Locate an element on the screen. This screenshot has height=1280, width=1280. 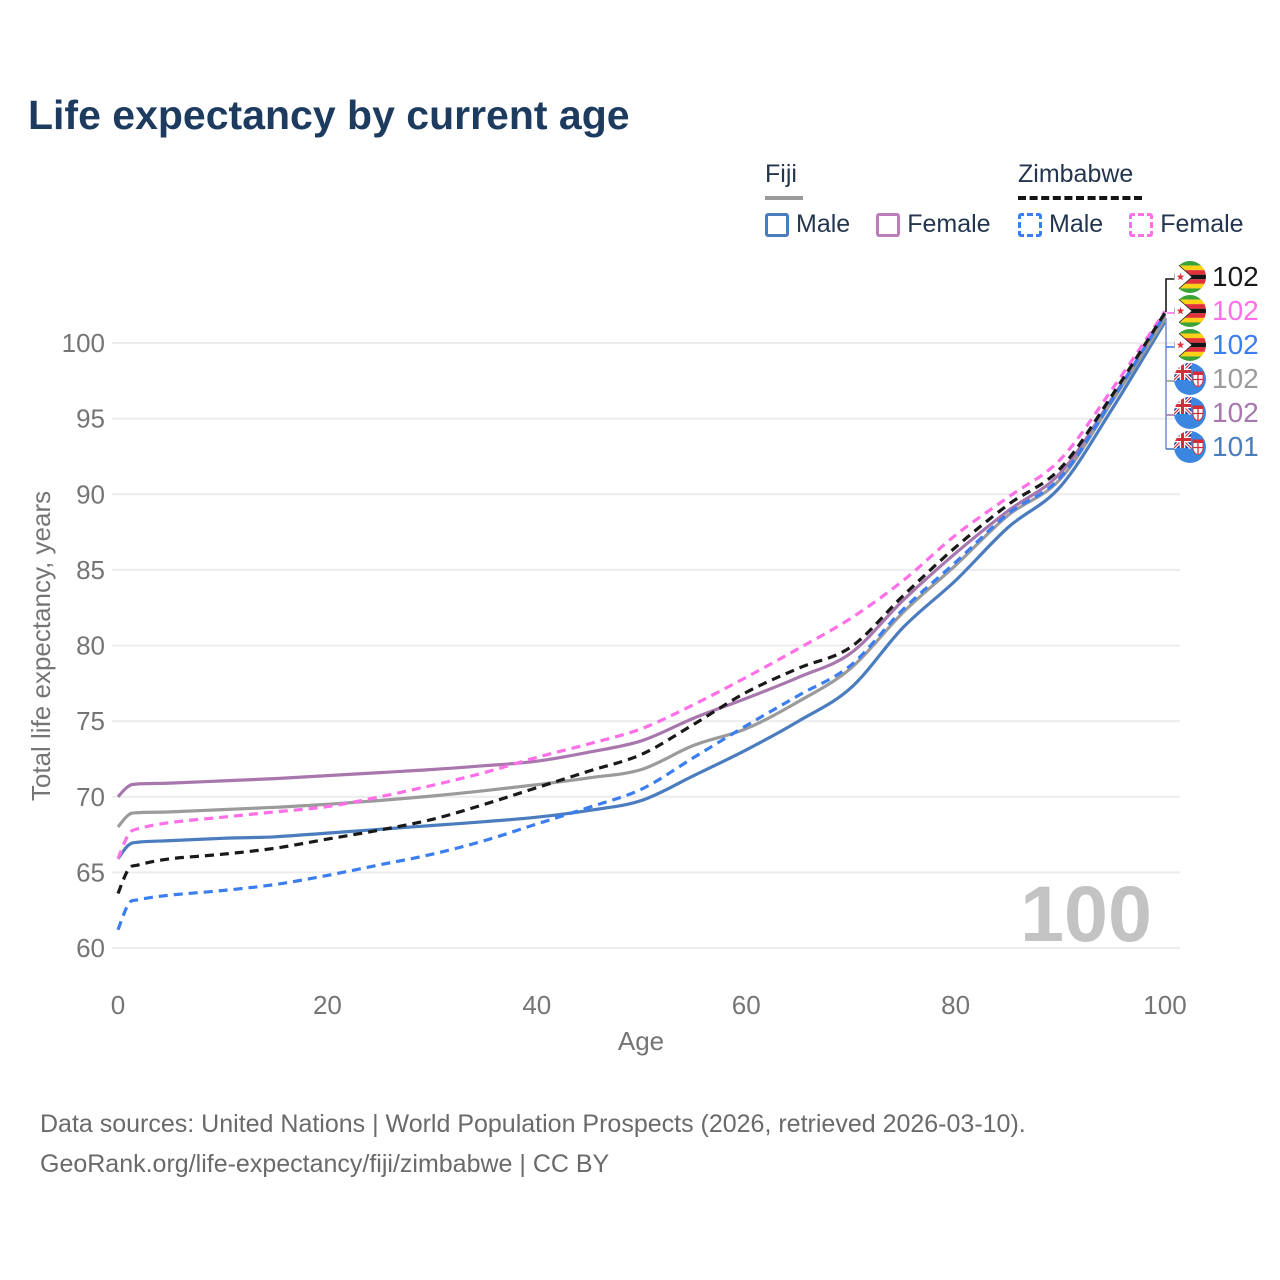
legend-title-fiji: Fiji is located at coordinates (781, 174).